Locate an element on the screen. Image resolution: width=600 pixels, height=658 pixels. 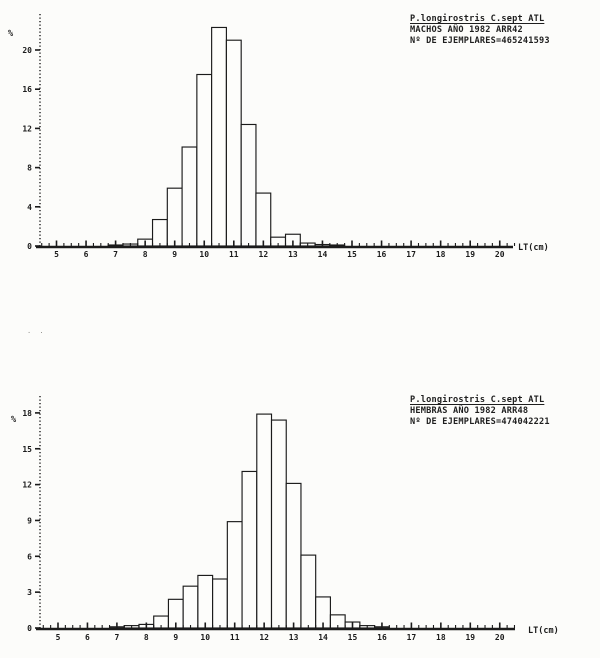
scan-artifact: . . is located at coordinates (36, 331).